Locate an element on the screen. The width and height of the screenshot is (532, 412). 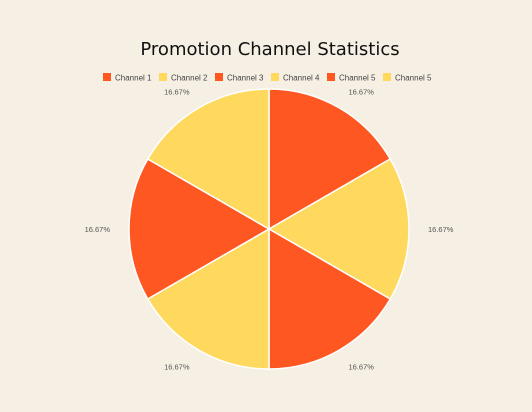
slice-label-3: 16.67% is located at coordinates (362, 367).